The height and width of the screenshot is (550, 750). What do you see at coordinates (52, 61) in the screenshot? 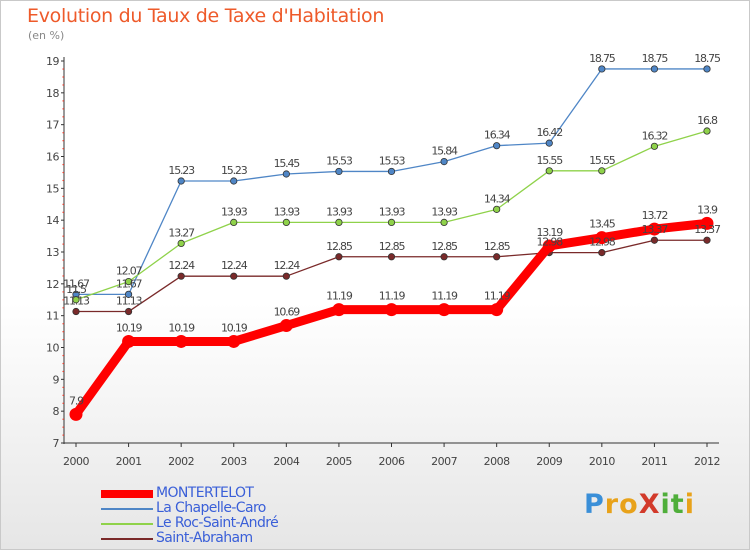
I see `y-tick-label: 19` at bounding box center [52, 61].